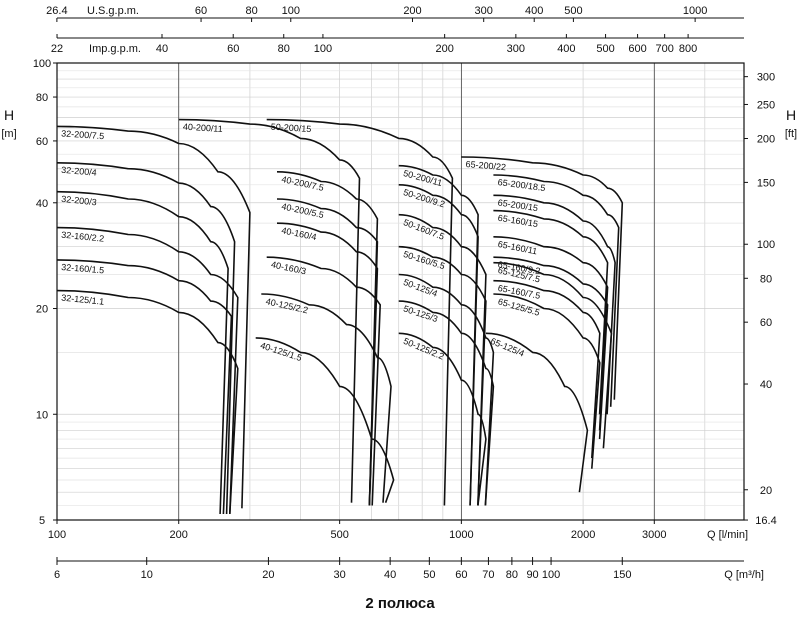 The width and height of the screenshot is (800, 617). Describe the element at coordinates (573, 11) in the screenshot. I see `x-usgpm-tick-label: 500` at that location.